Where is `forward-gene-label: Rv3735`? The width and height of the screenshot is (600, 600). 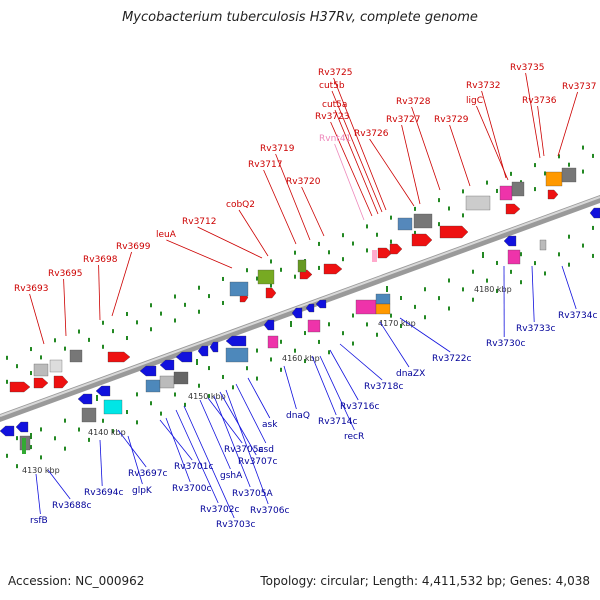 forward-gene-label: Rv3735 is located at coordinates (527, 68).